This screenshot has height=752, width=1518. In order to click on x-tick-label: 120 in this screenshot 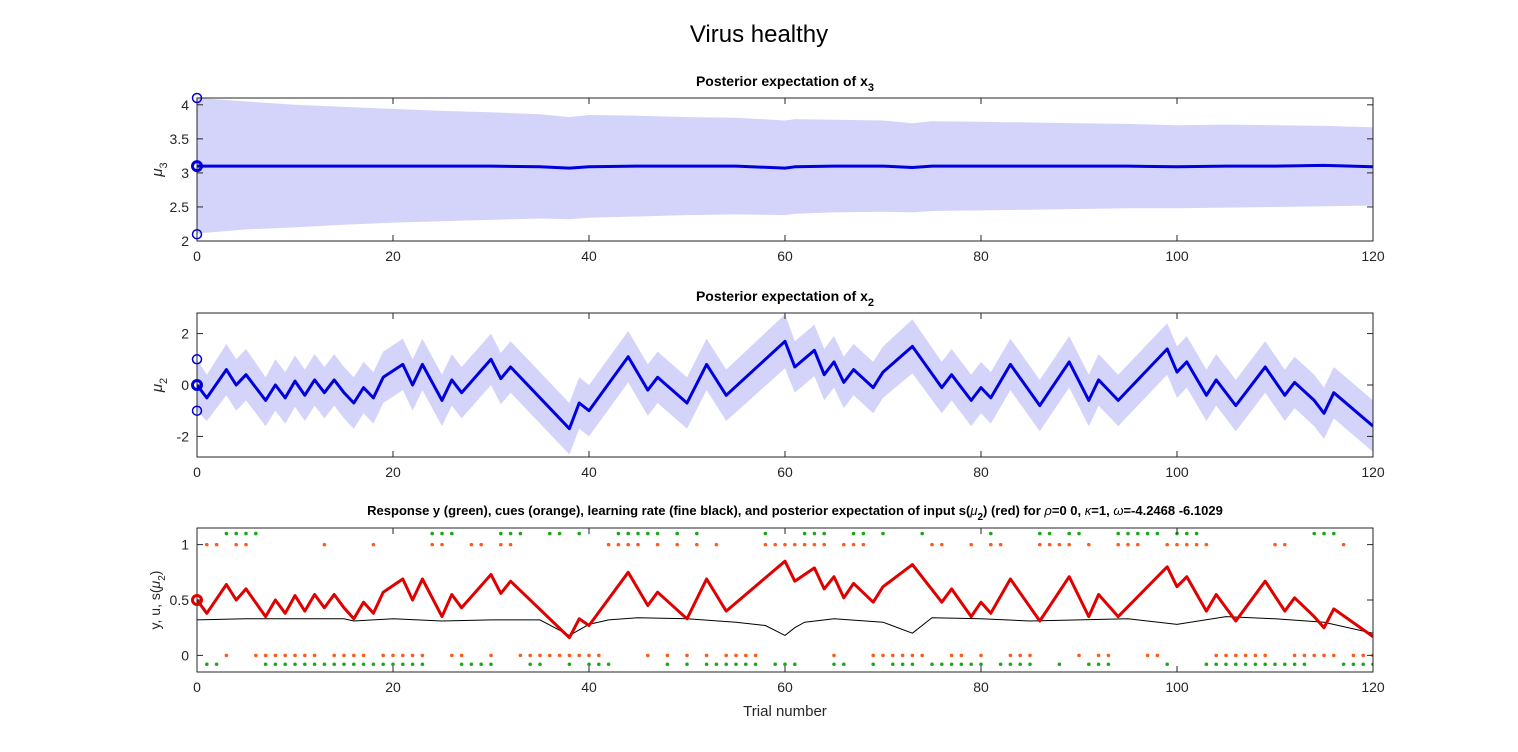, I will do `click(1373, 687)`.